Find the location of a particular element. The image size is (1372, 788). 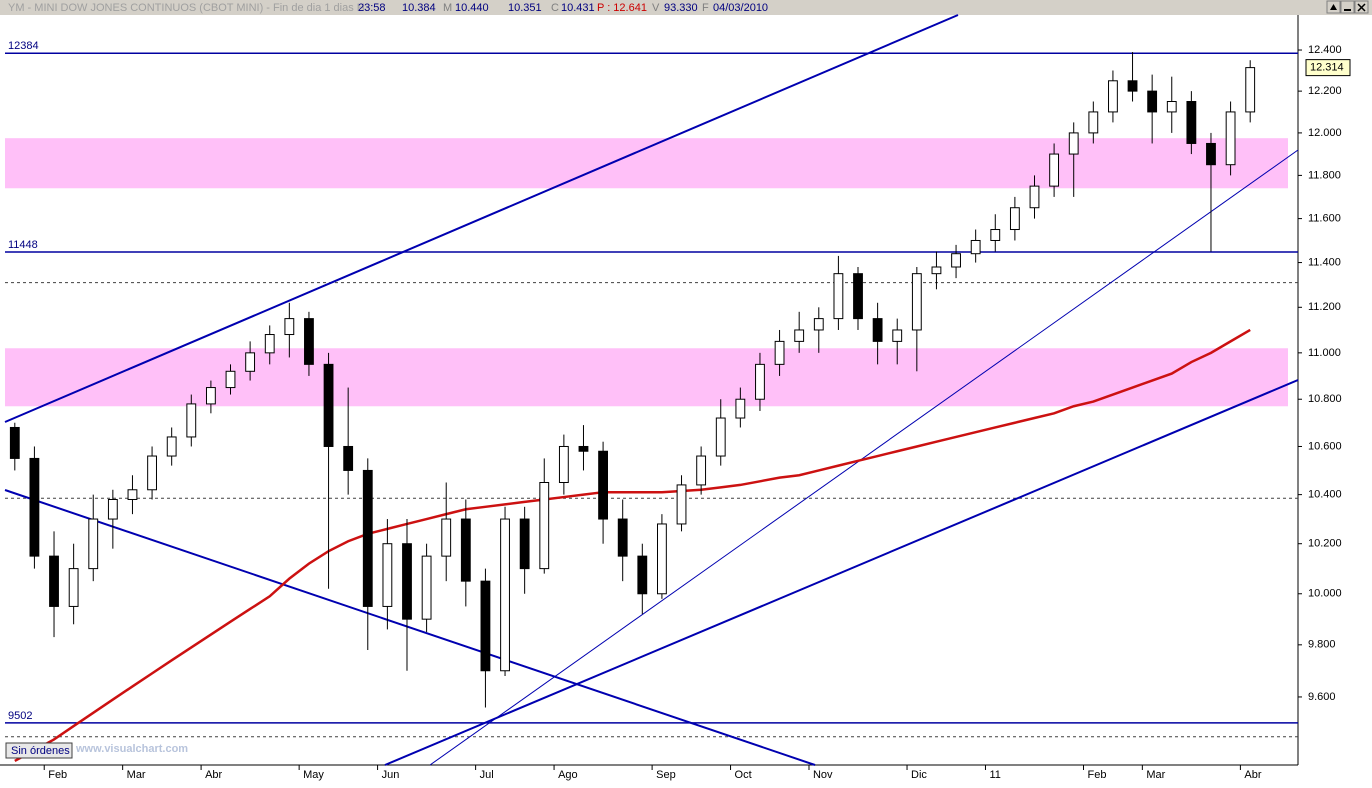

x-tick-label: Jun is located at coordinates (391, 775).